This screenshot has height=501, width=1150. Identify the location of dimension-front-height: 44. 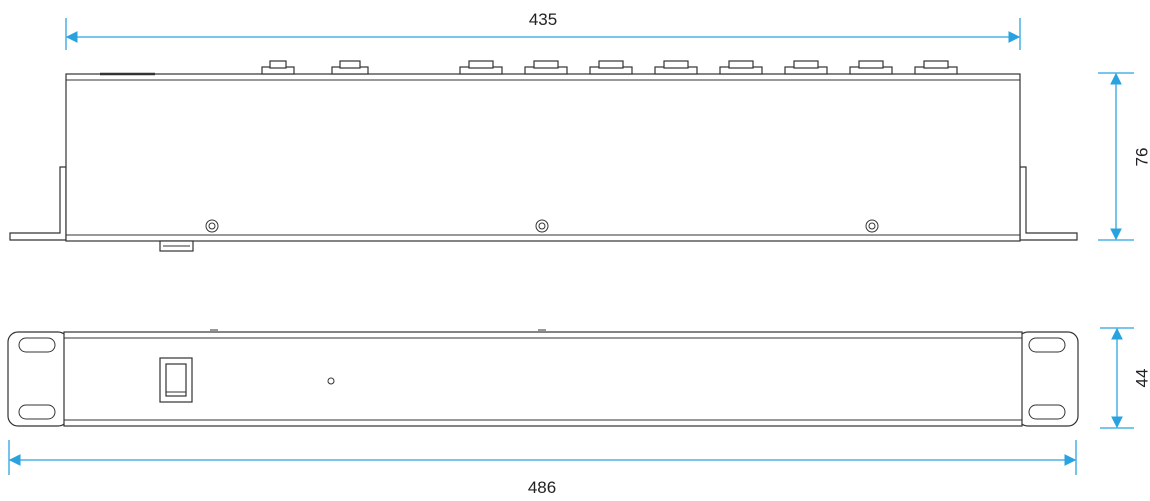
(1125, 378).